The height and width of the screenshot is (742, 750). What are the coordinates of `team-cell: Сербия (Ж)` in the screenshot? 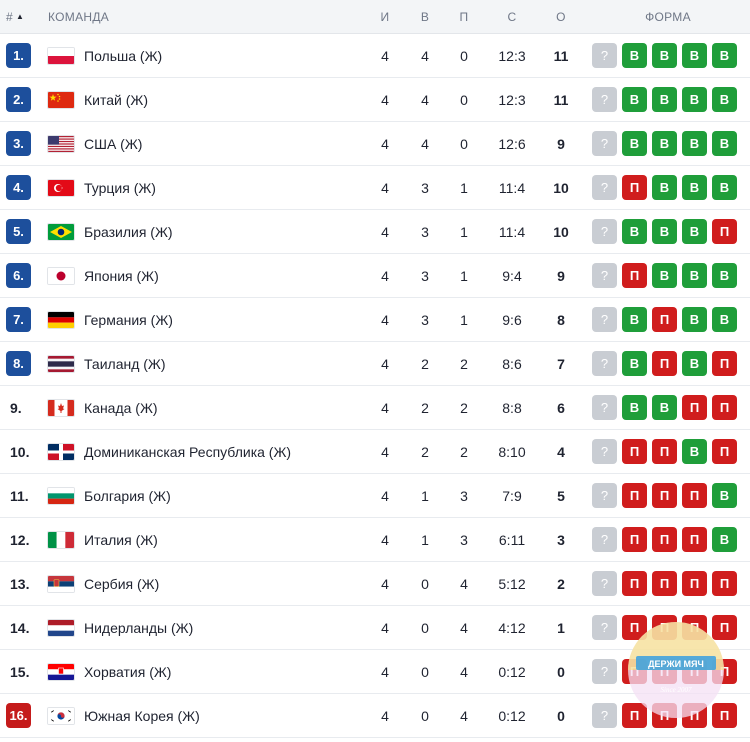 It's located at (208, 583).